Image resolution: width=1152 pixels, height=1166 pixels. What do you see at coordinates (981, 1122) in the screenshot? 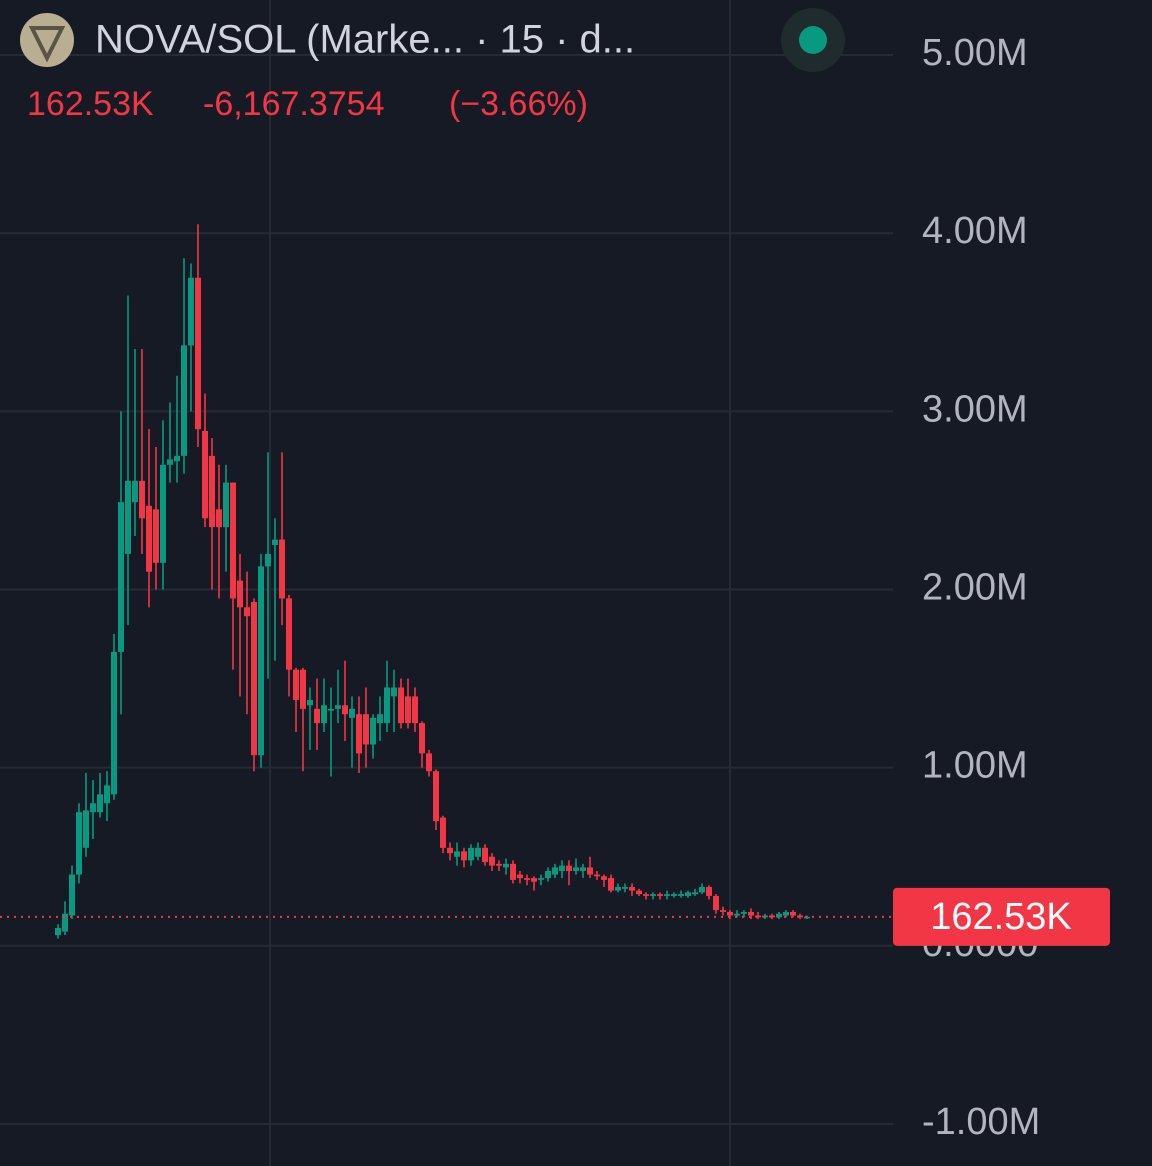
I see `y-tick-label: -1.00M` at bounding box center [981, 1122].